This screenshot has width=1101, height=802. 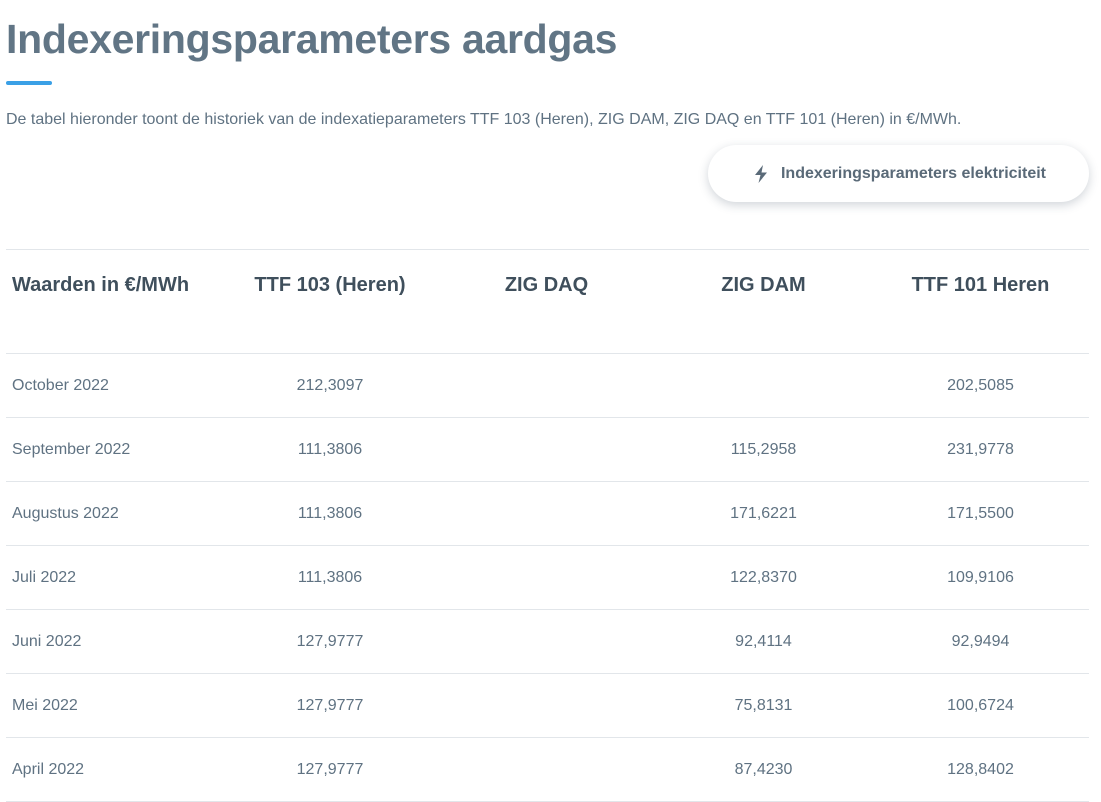 I want to click on row-month: October 2022, so click(x=60, y=385).